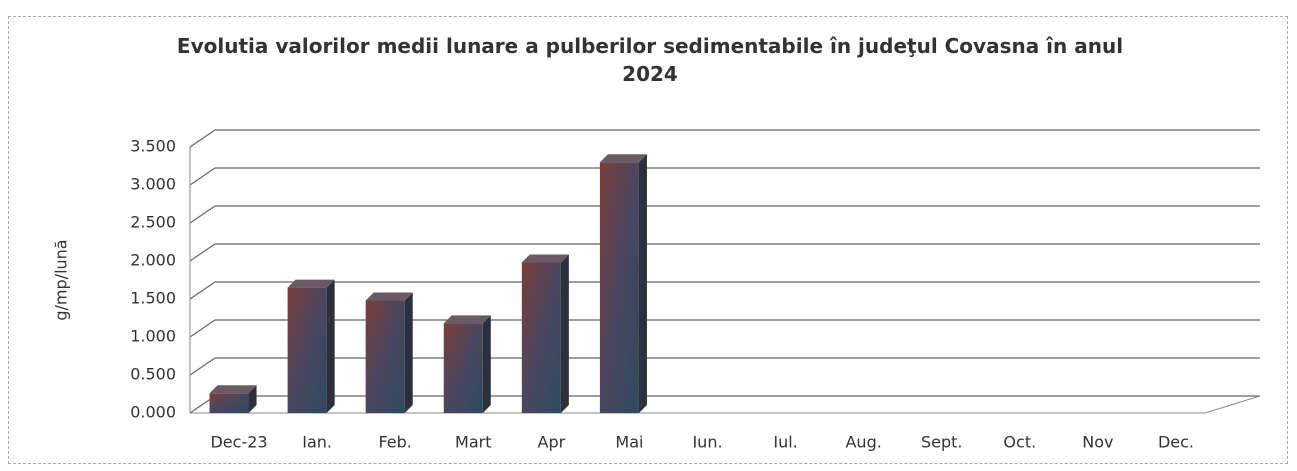 The height and width of the screenshot is (471, 1297). I want to click on y-tick-label: 1.000, so click(153, 336).